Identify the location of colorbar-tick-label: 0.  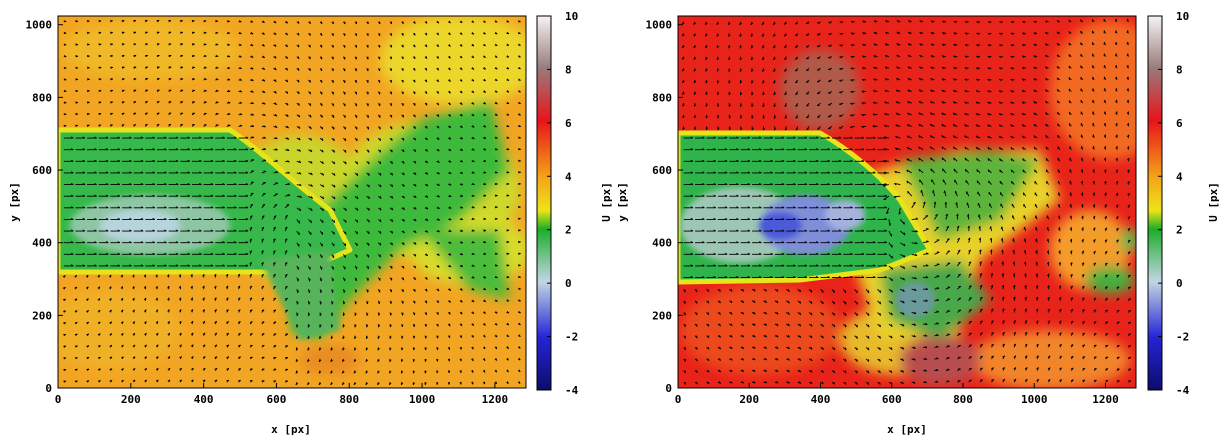
(568, 283).